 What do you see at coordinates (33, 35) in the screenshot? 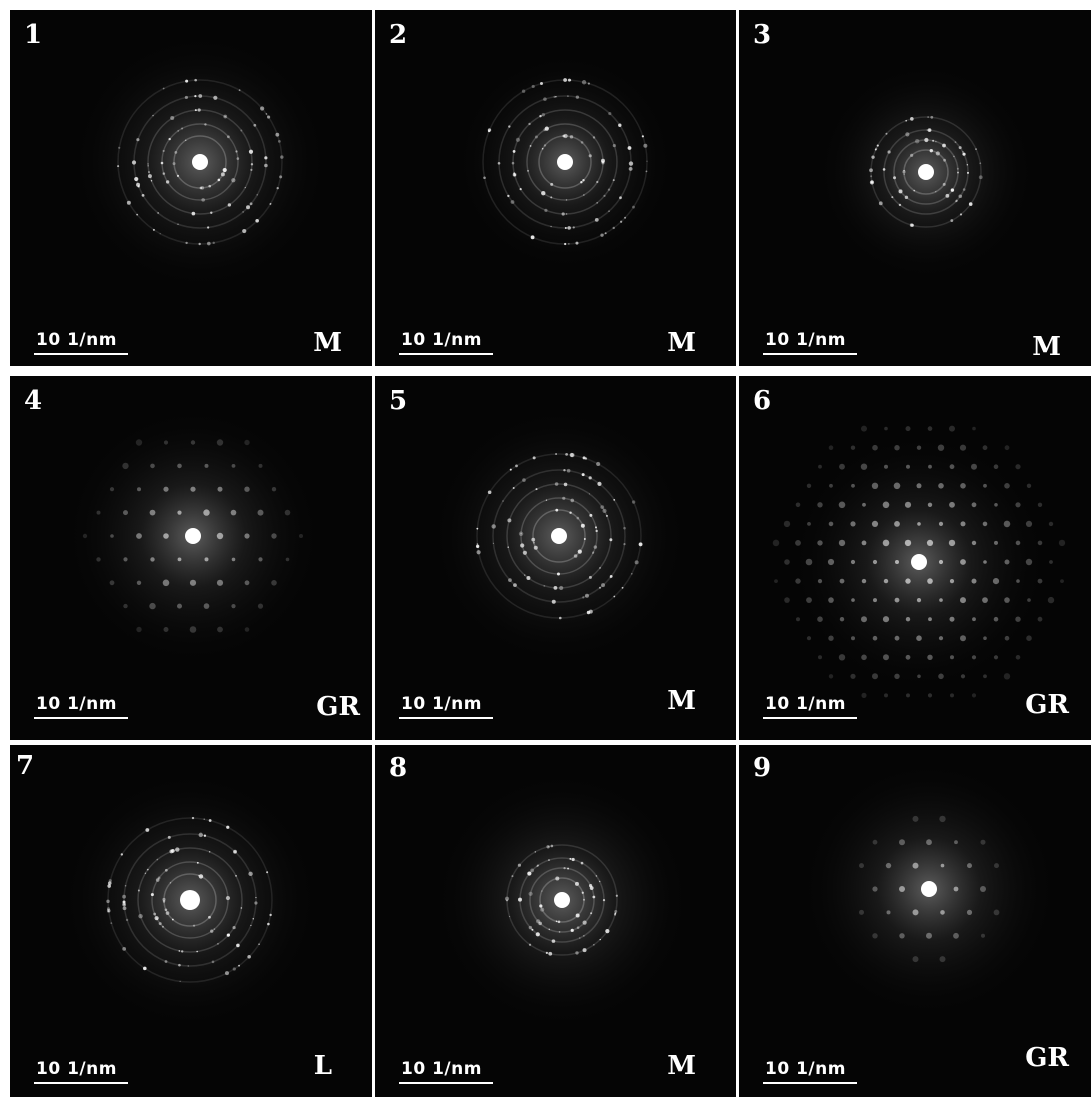
I see `panel-number: 1` at bounding box center [33, 35].